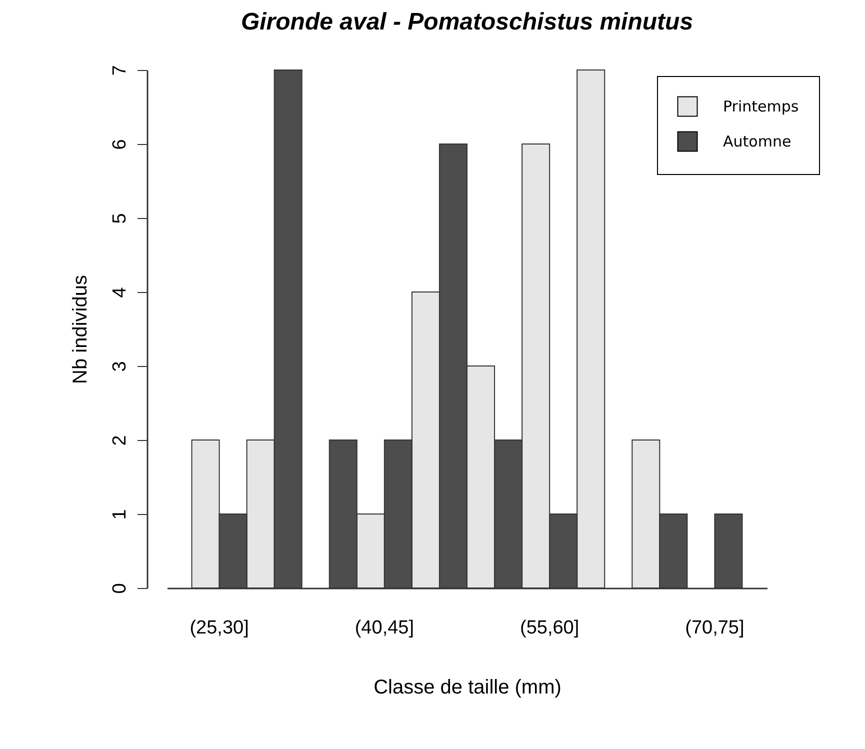  What do you see at coordinates (550, 628) in the screenshot?
I see `x-tick-label: (55,60]` at bounding box center [550, 628].